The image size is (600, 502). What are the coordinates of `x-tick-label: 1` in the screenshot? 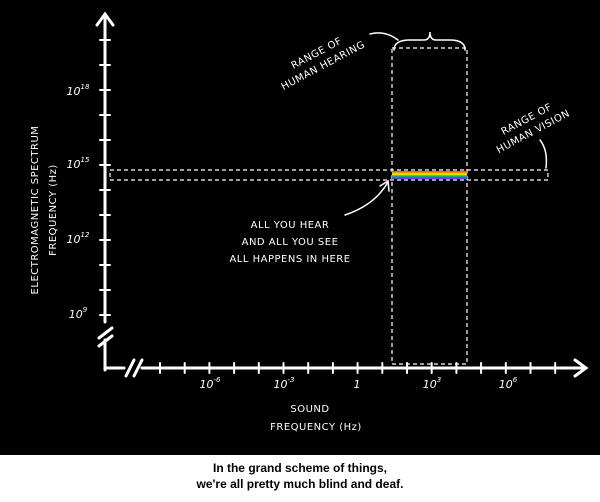 It's located at (357, 384).